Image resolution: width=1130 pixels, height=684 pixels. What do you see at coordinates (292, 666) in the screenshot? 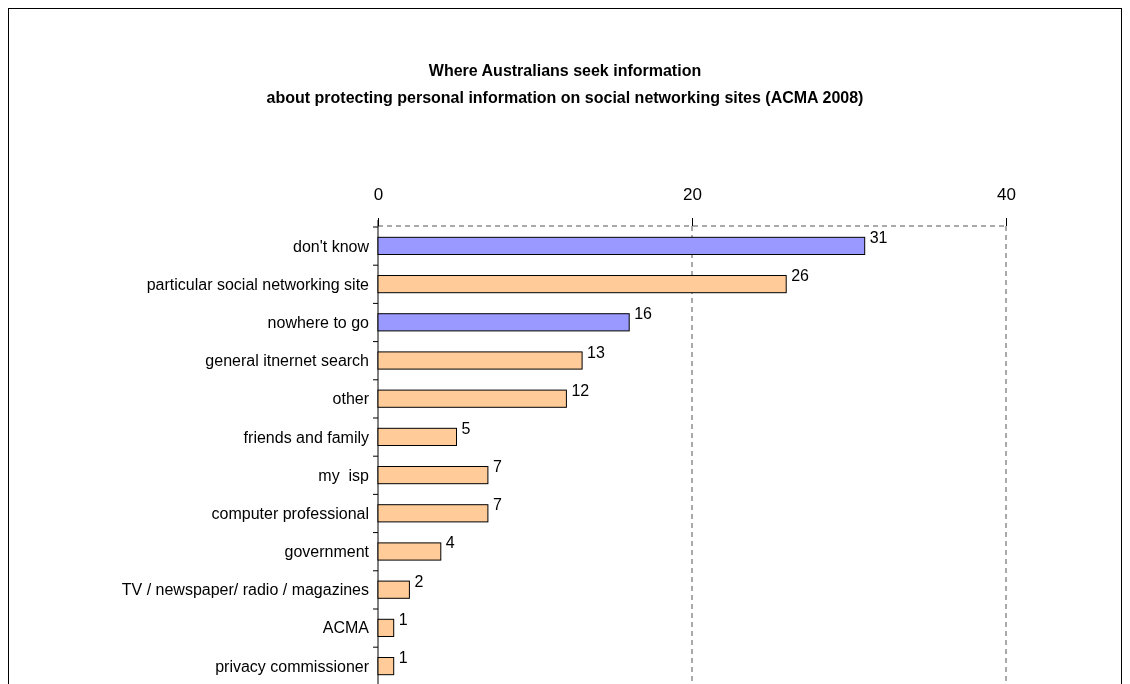
I see `y-tick-label: privacy commissioner` at bounding box center [292, 666].